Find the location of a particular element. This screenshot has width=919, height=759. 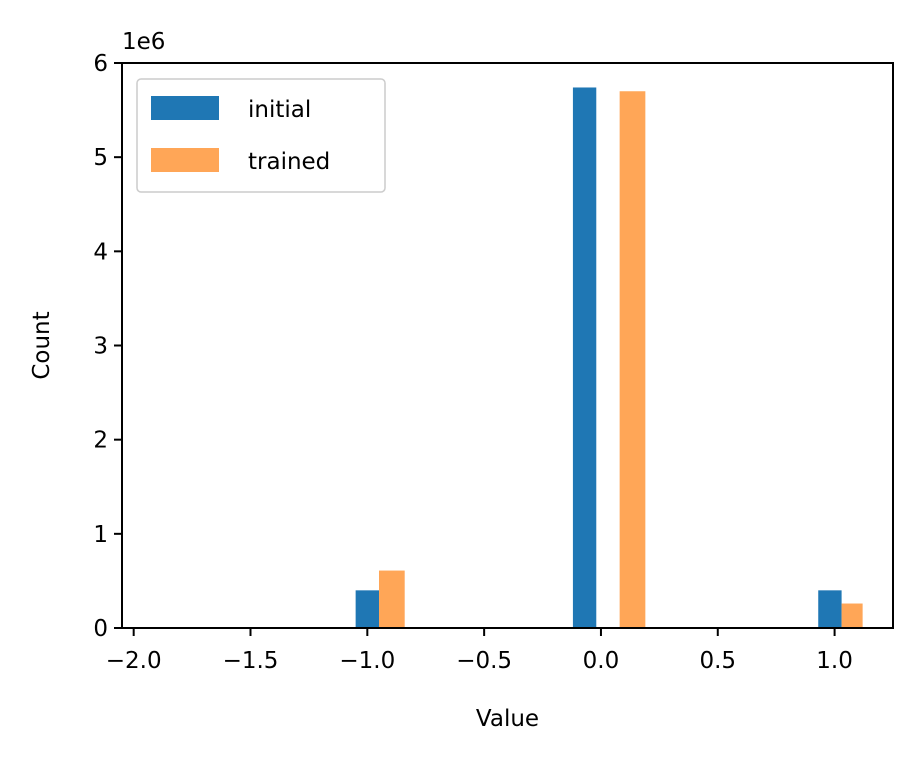

y-scale-offset-label: 1e6 is located at coordinates (143, 42).